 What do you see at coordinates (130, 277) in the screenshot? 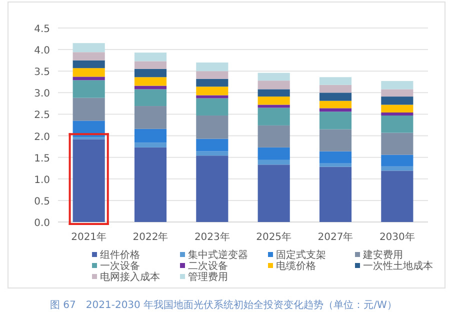
I see `legend-label: 电网接入成本` at bounding box center [130, 277].